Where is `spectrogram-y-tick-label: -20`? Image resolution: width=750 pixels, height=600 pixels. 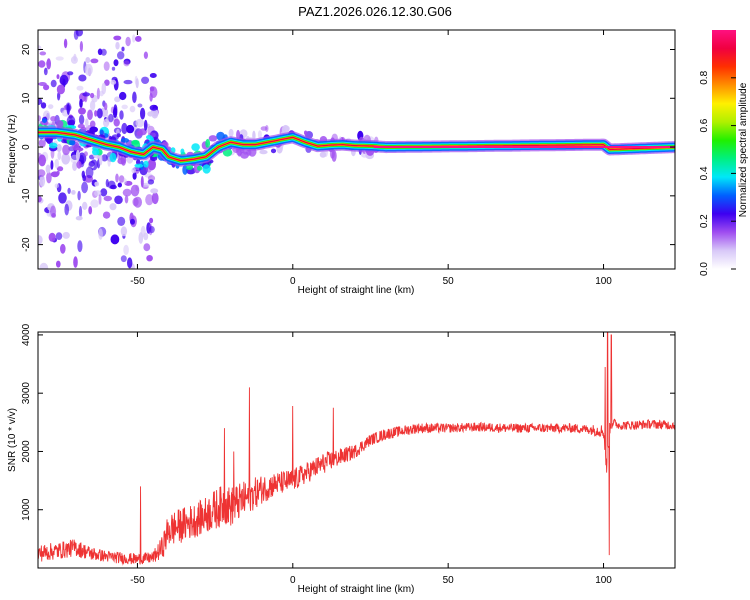 spectrogram-y-tick-label: -20 is located at coordinates (26, 244).